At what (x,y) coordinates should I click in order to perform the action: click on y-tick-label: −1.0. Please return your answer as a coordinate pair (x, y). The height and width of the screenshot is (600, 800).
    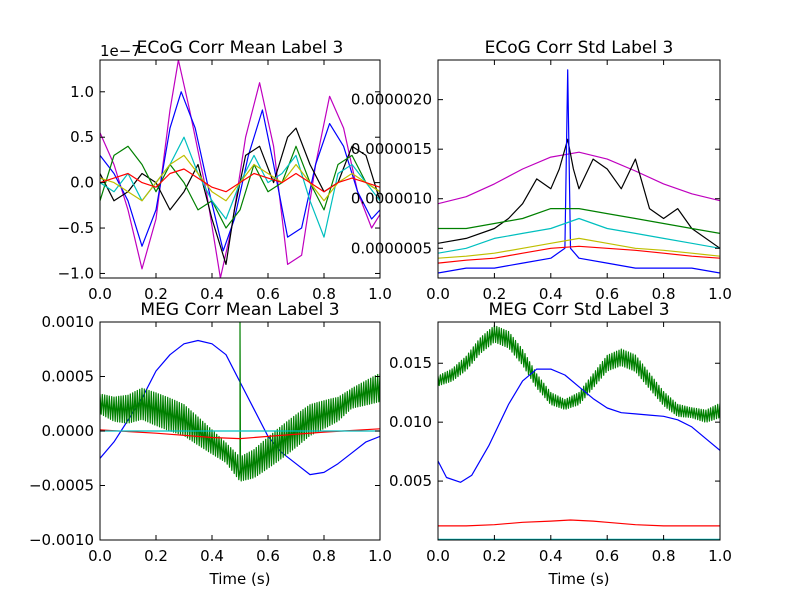
    Looking at the image, I should click on (76, 273).